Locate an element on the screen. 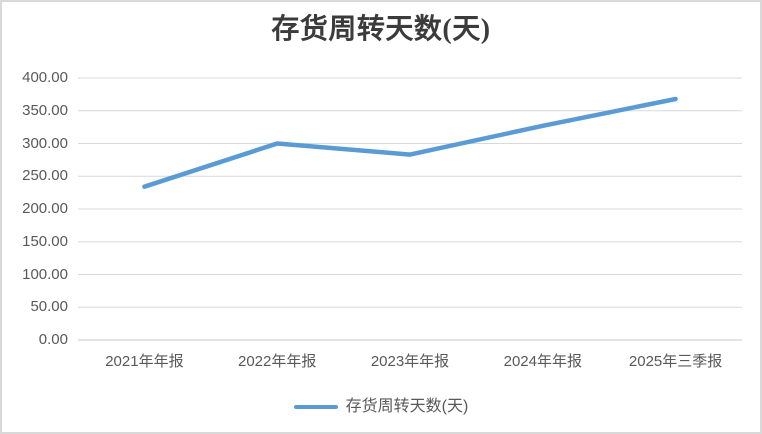 This screenshot has width=762, height=434. y-axis-tick-label: 150.00 is located at coordinates (45, 241).